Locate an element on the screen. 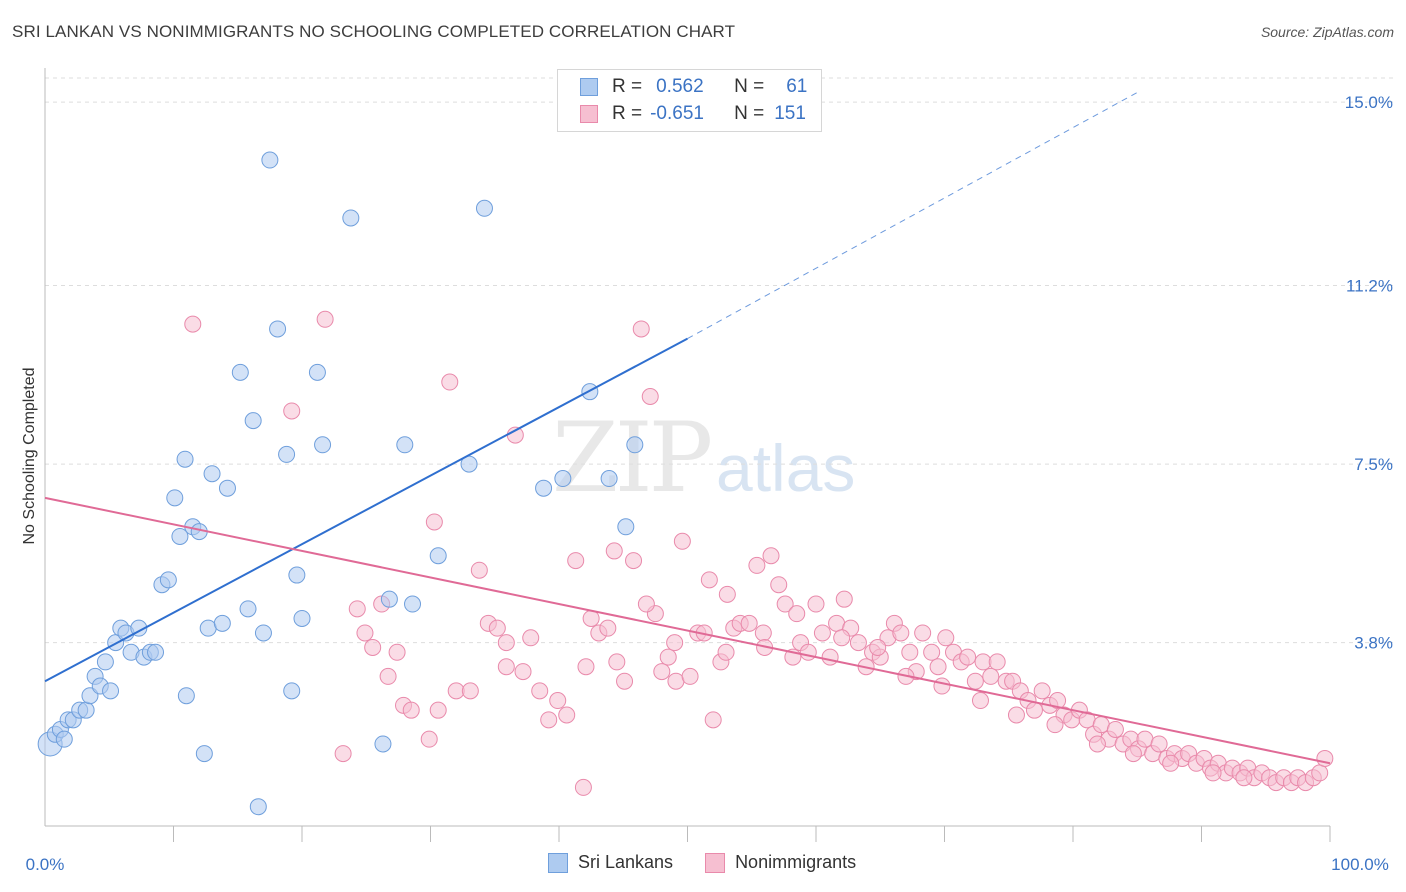 This screenshot has width=1406, height=892. source-credit: Source: ZipAtlas.com is located at coordinates (1327, 32).